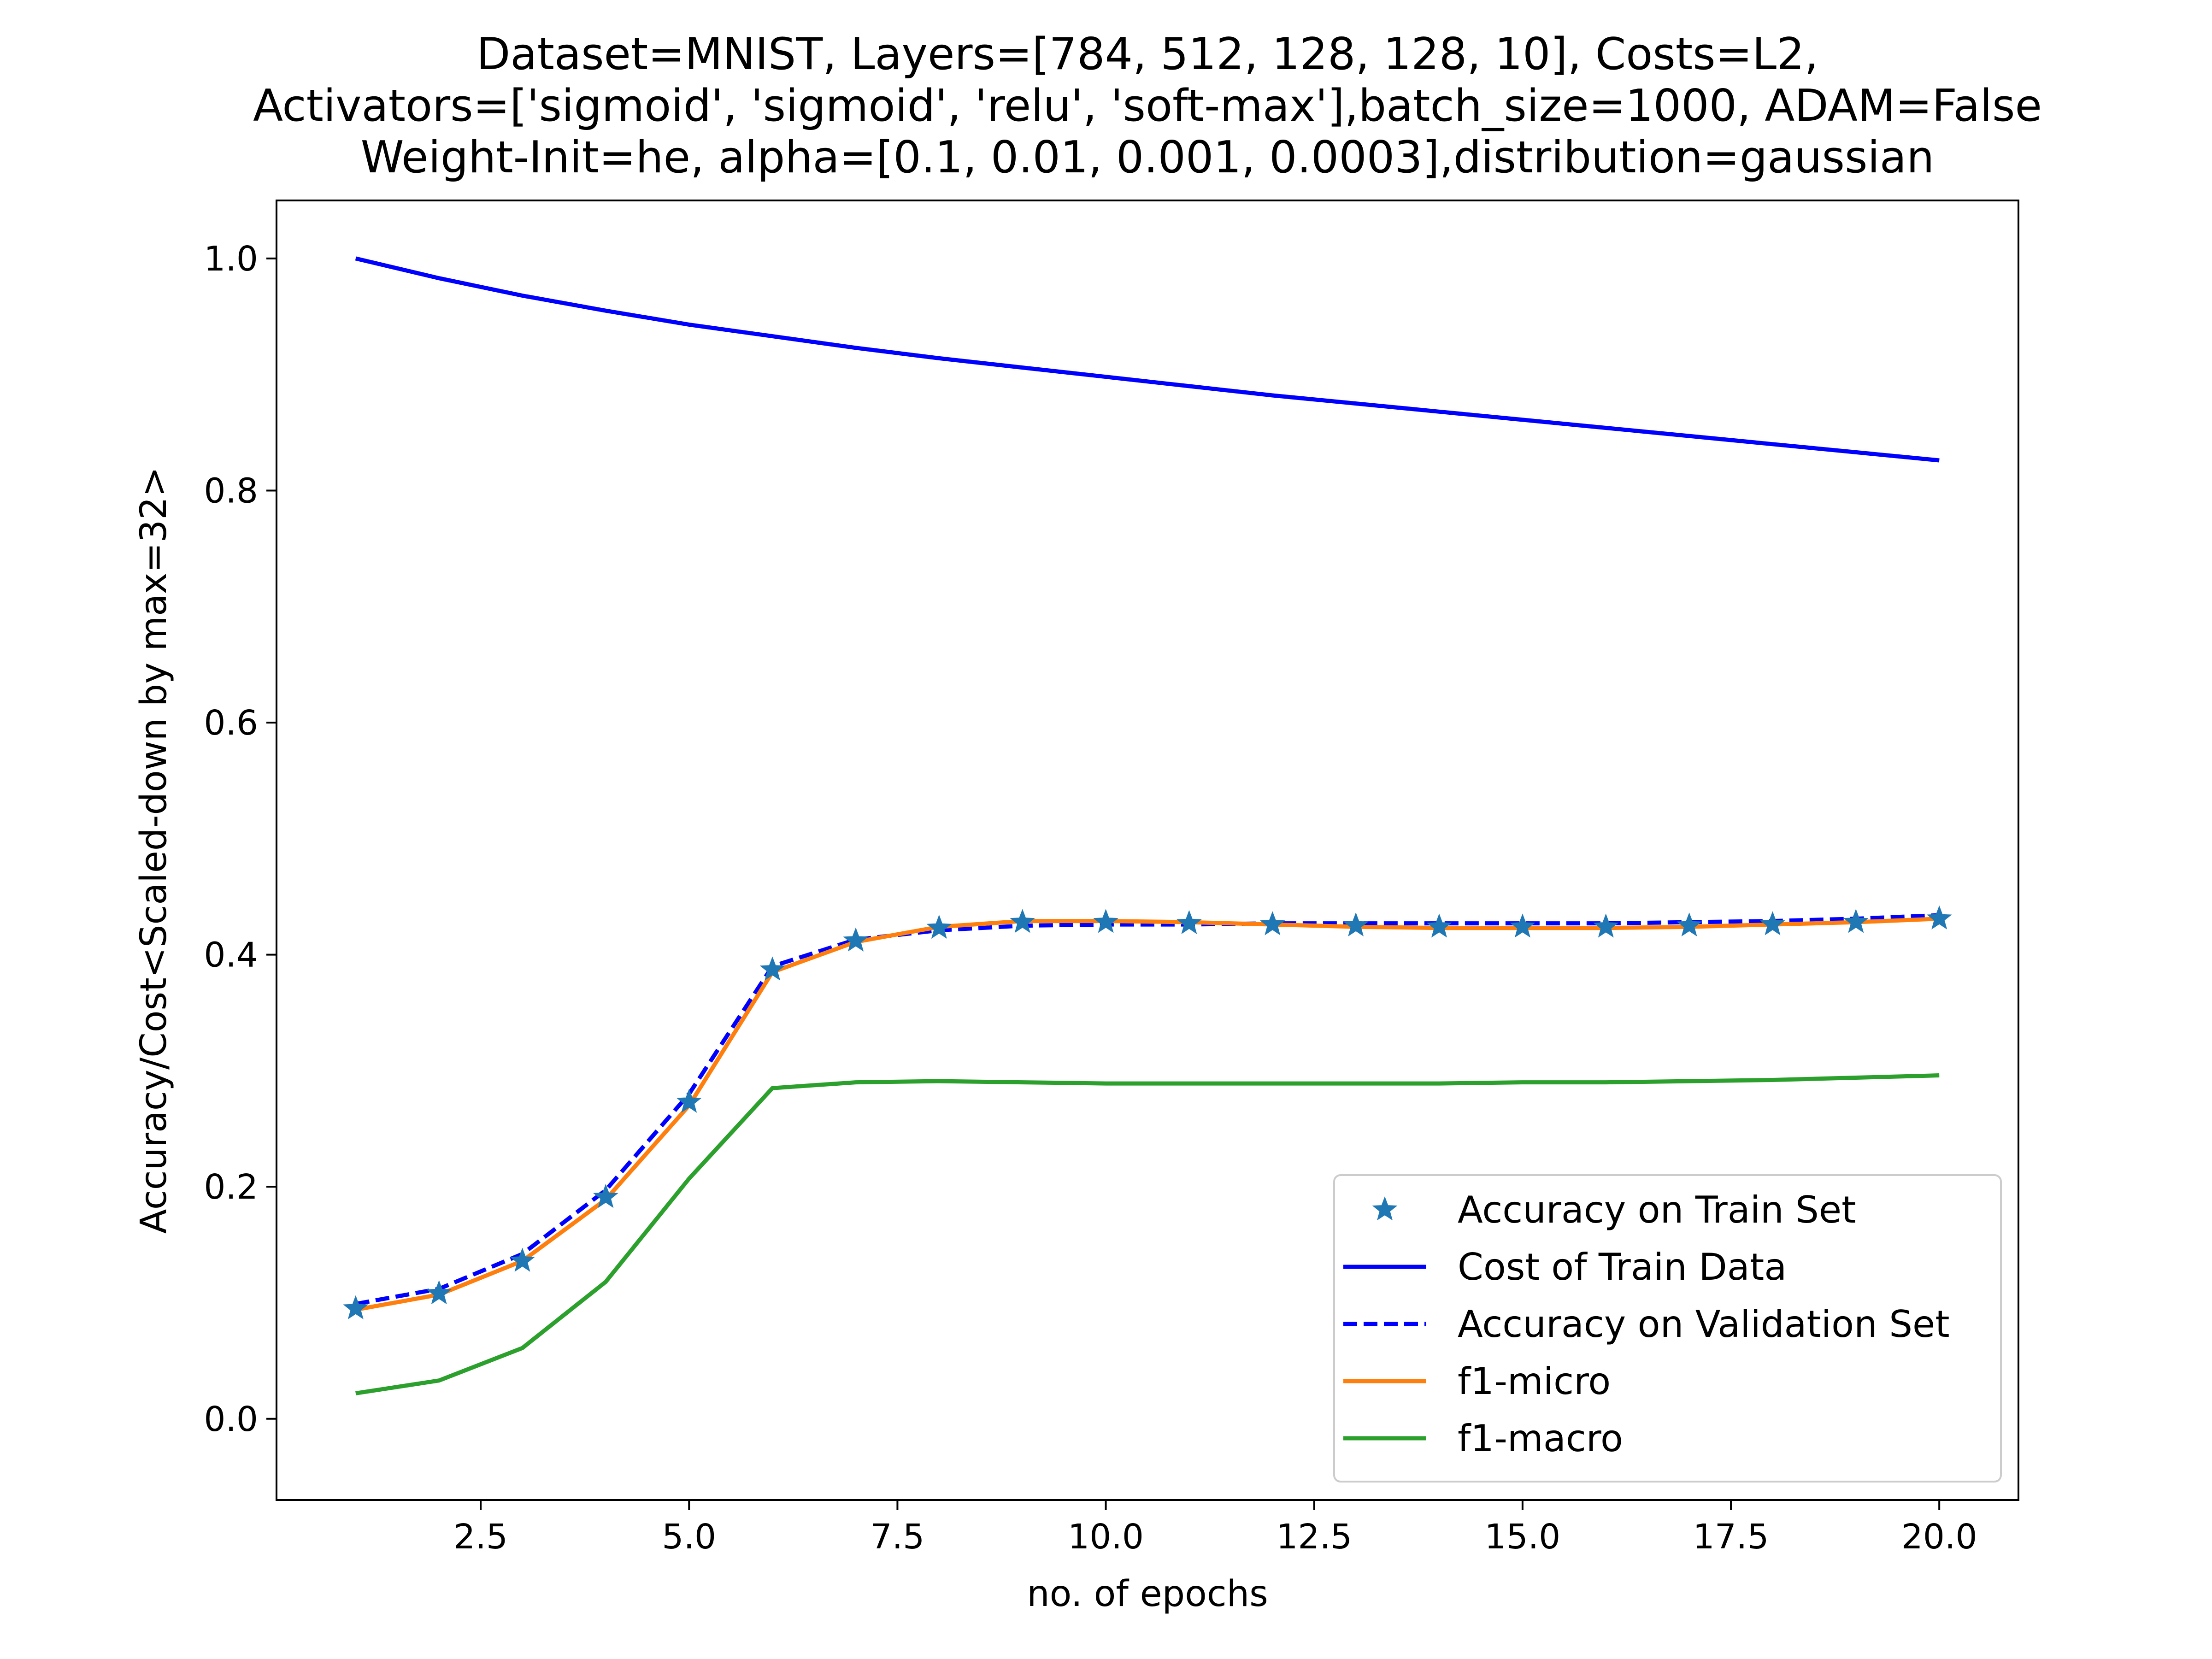 The width and height of the screenshot is (2212, 1659). Describe the element at coordinates (1704, 1324) in the screenshot. I see `legend-entry-label: Accuracy on Validation Set` at that location.